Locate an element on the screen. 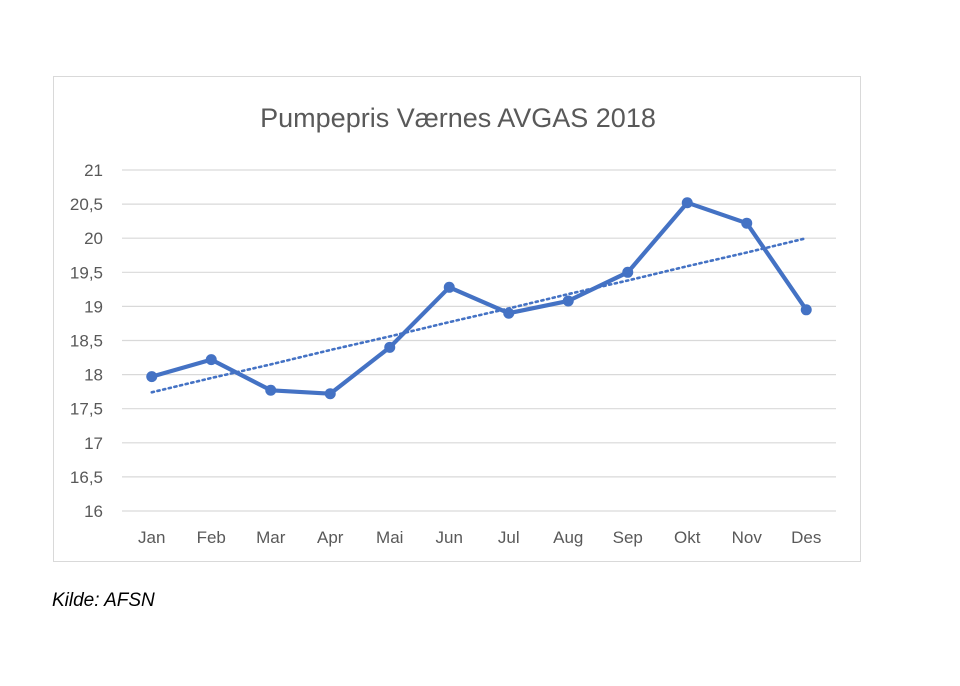  data-point-sep is located at coordinates (628, 272).